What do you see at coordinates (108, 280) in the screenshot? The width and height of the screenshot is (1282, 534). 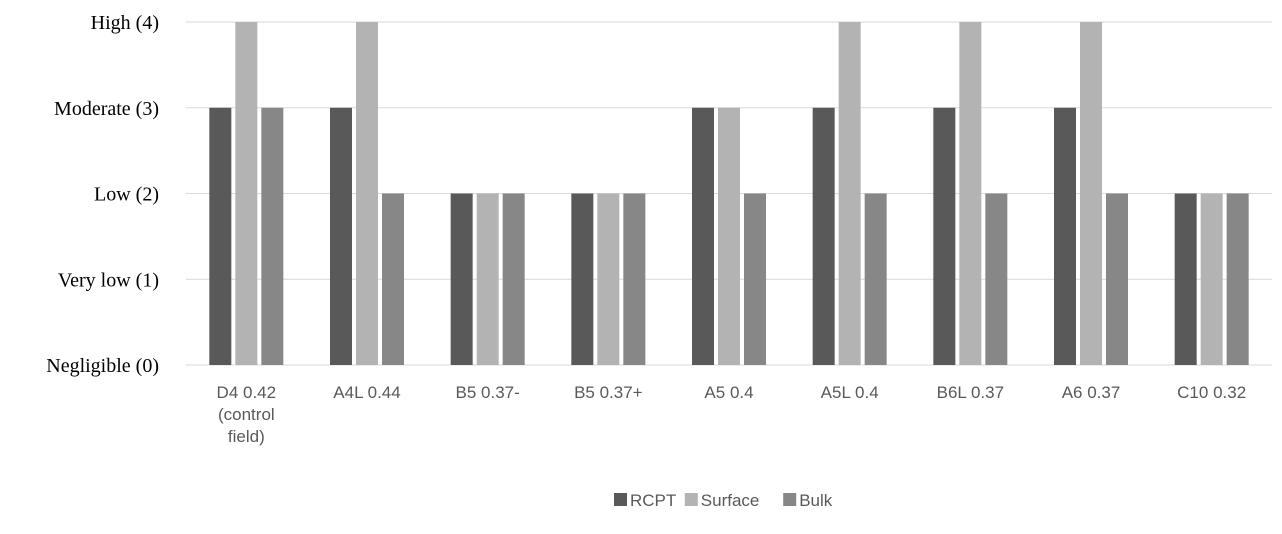 I see `y-tick-label: Very low (1)` at bounding box center [108, 280].